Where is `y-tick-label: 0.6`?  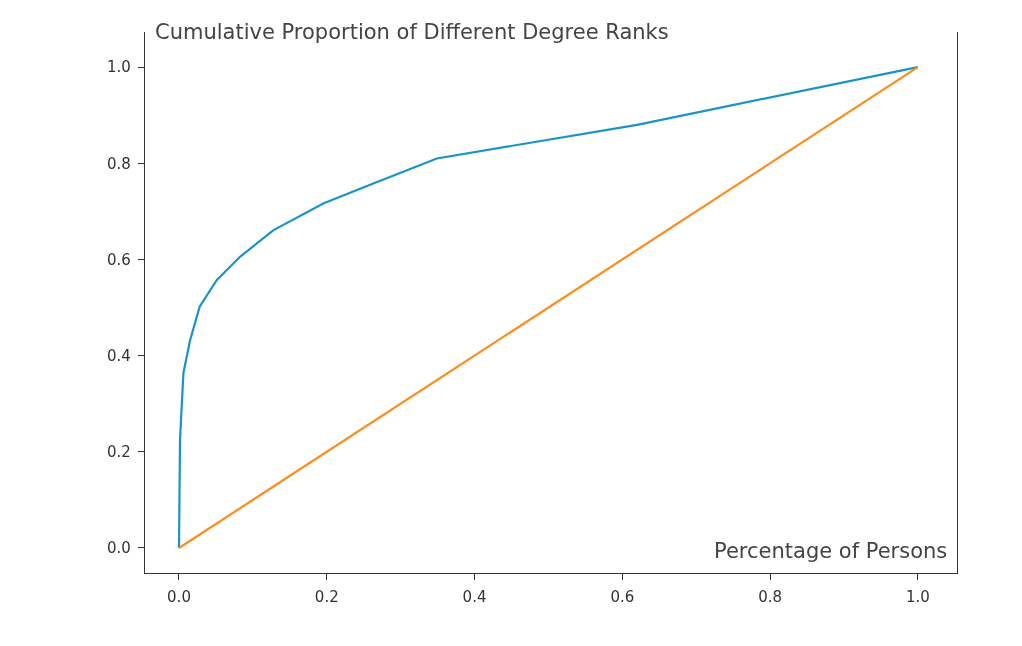 y-tick-label: 0.6 is located at coordinates (118, 259).